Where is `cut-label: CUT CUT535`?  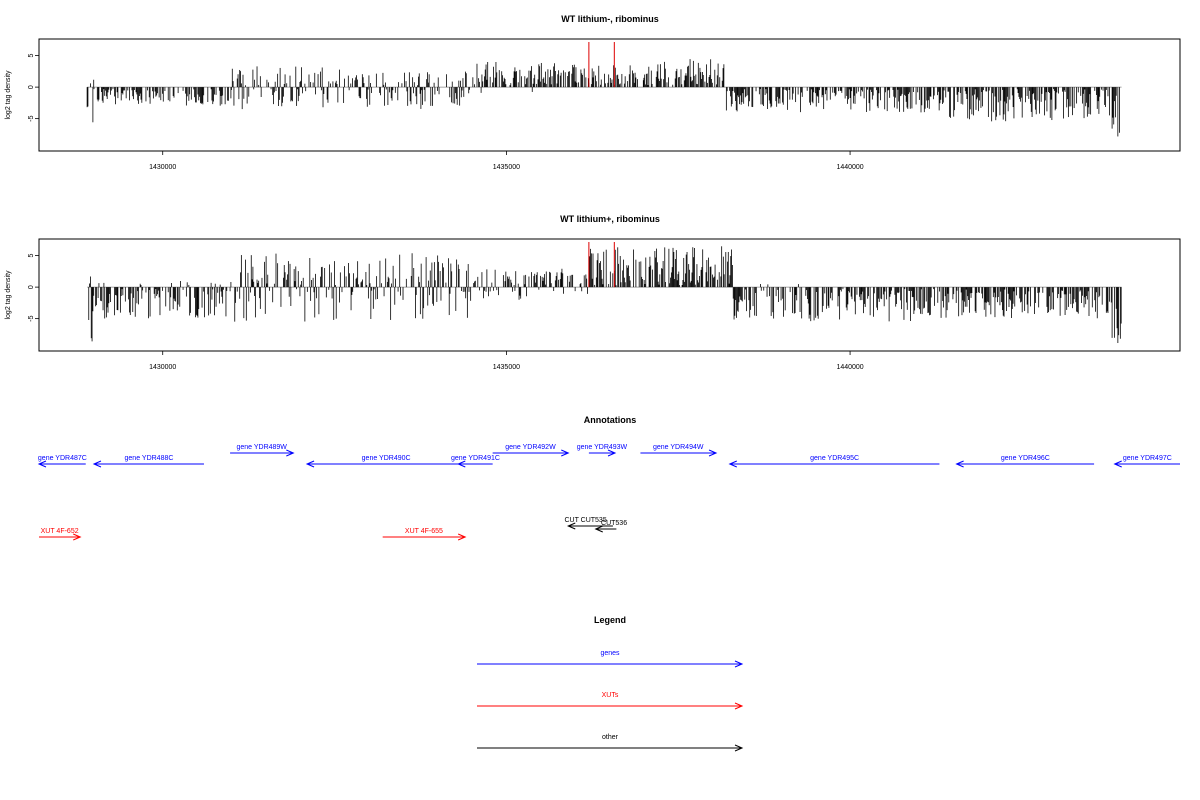
cut-label: CUT CUT535 is located at coordinates (585, 520).